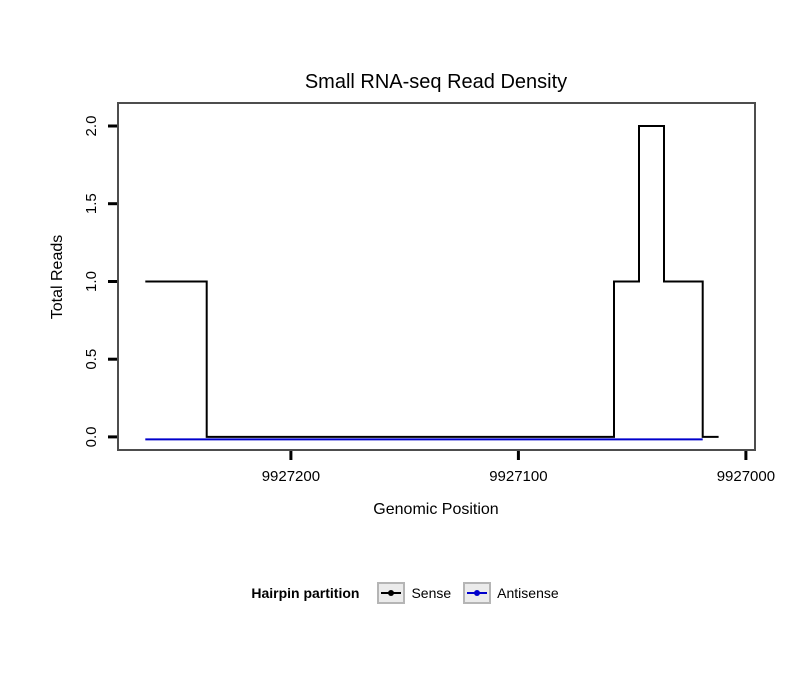  Describe the element at coordinates (91, 126) in the screenshot. I see `y-tick-label: 2.0` at that location.